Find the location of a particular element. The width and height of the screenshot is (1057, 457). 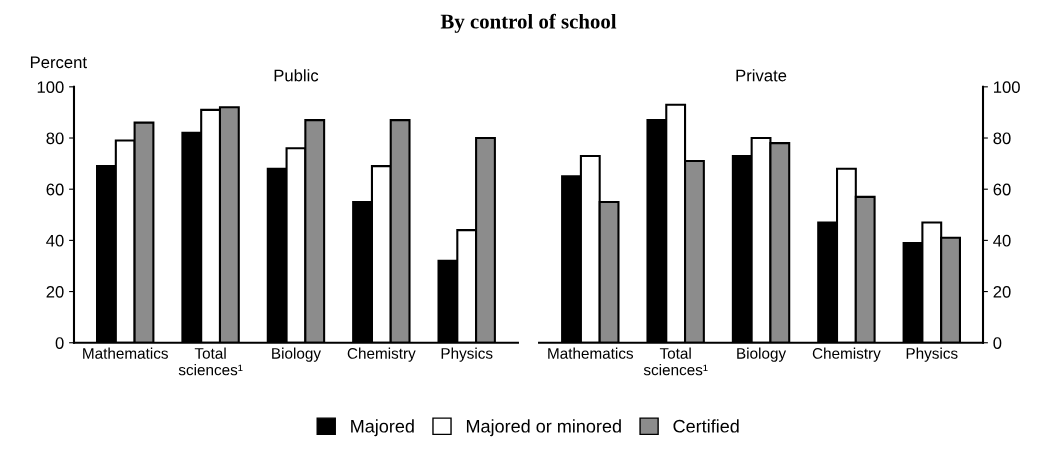

y-axis-title: Percent is located at coordinates (58, 62).